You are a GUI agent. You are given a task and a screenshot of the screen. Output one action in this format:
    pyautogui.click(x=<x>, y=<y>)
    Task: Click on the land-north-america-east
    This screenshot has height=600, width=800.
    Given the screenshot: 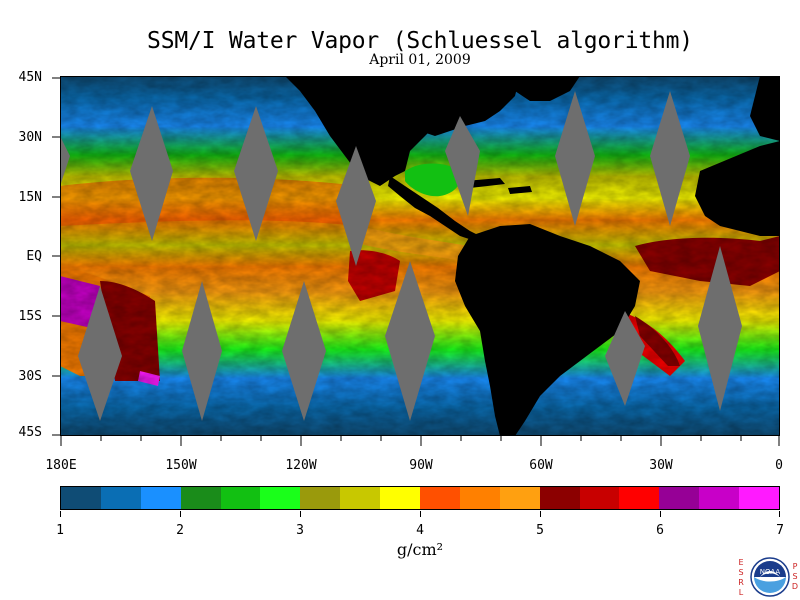 What is the action you would take?
    pyautogui.click(x=470, y=106)
    